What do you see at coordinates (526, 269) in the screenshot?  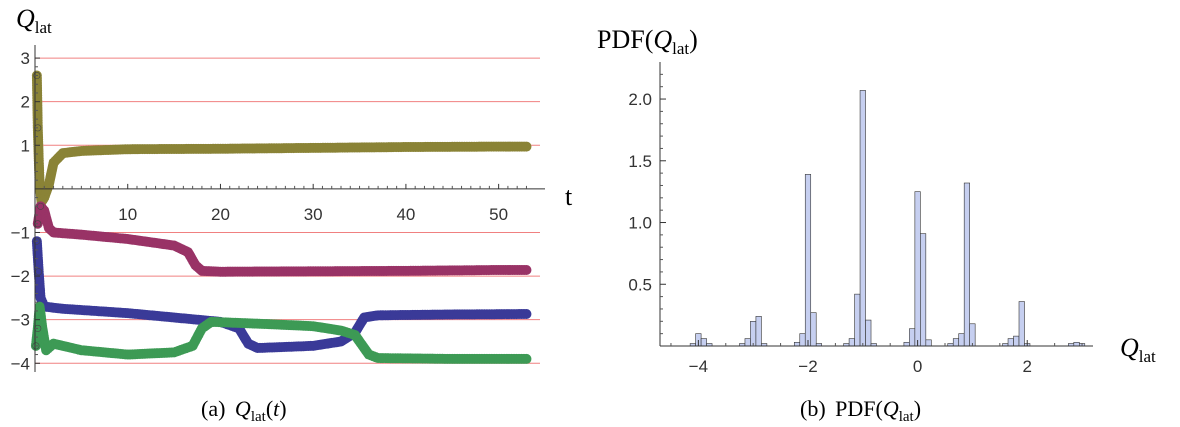 I see `series-1-marker` at bounding box center [526, 269].